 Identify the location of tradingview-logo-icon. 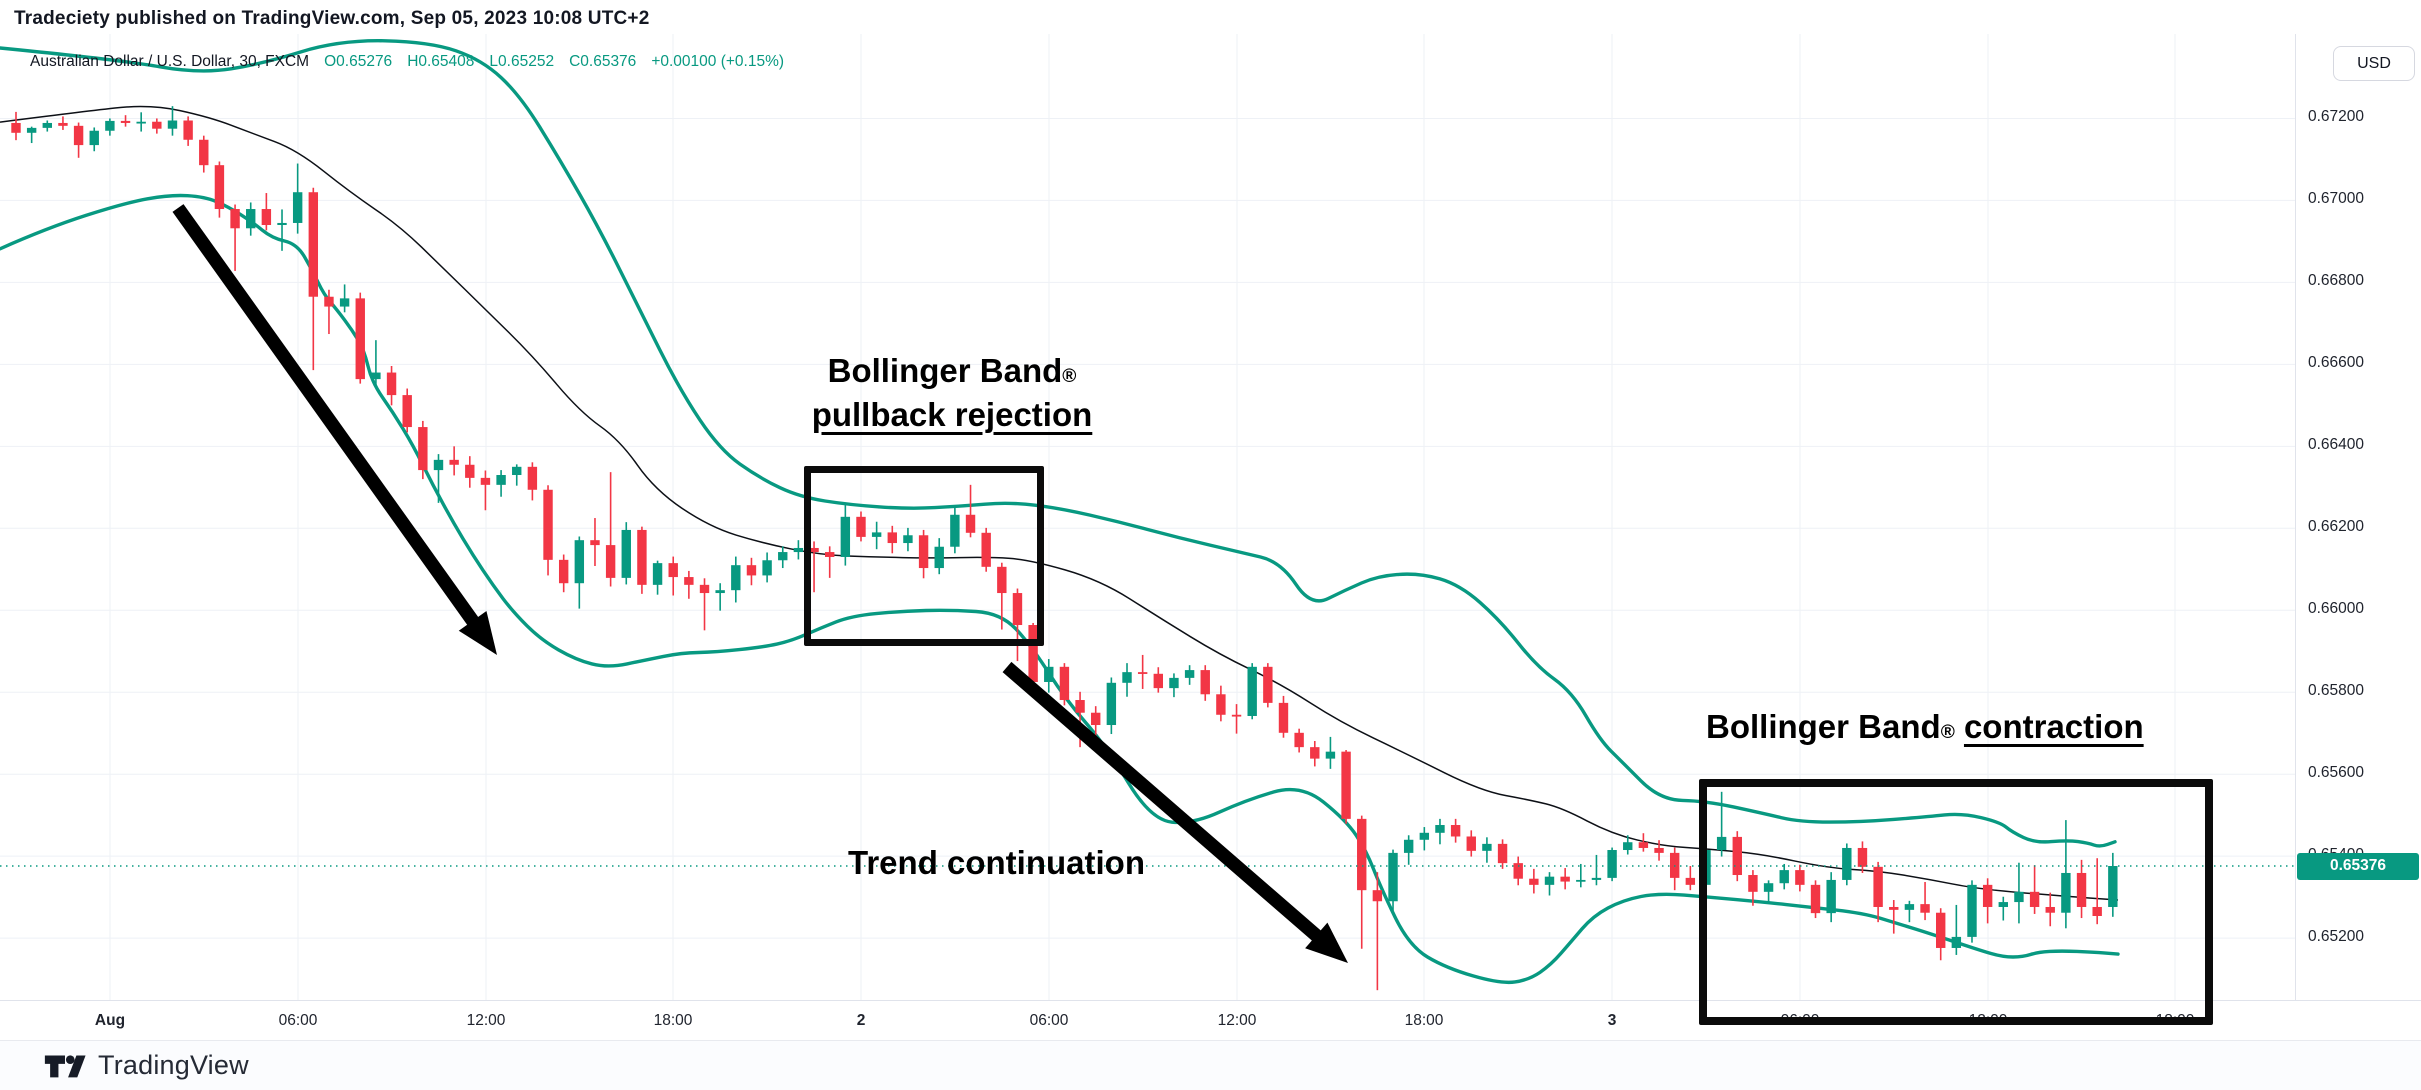
(65, 1065).